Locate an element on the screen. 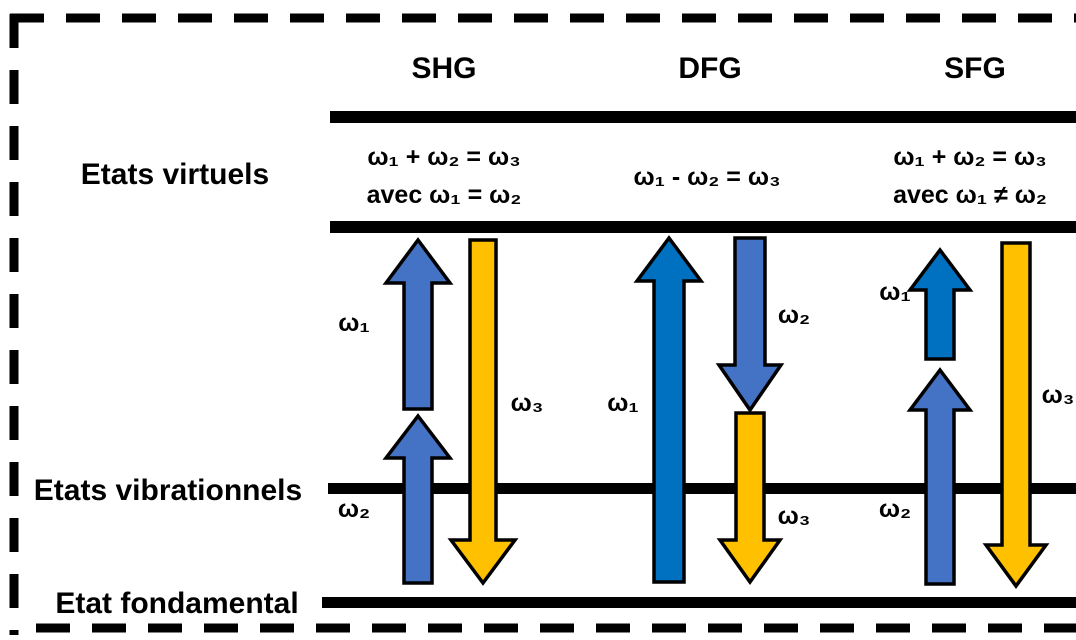 The image size is (1076, 640). shg-equation-sum: ω₁ + ω₂ = ω₃ is located at coordinates (443, 157).